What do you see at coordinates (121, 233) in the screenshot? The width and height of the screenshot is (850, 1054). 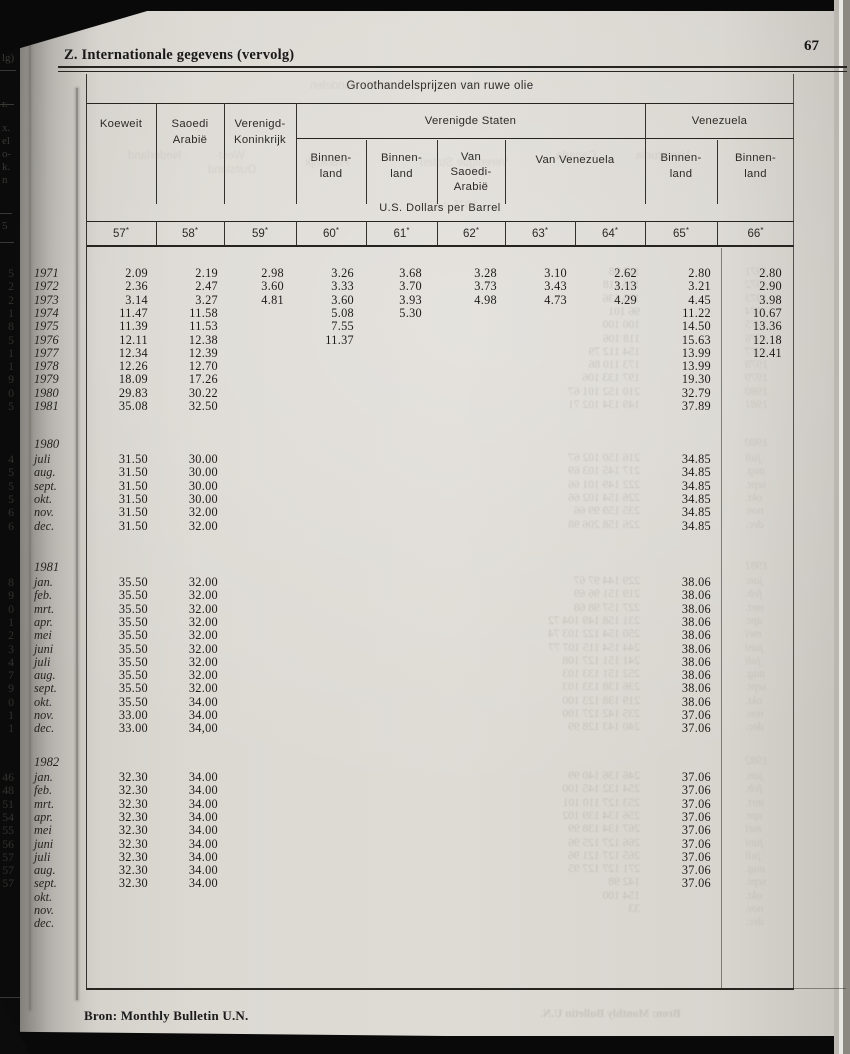 I see `column-number: 57*` at bounding box center [121, 233].